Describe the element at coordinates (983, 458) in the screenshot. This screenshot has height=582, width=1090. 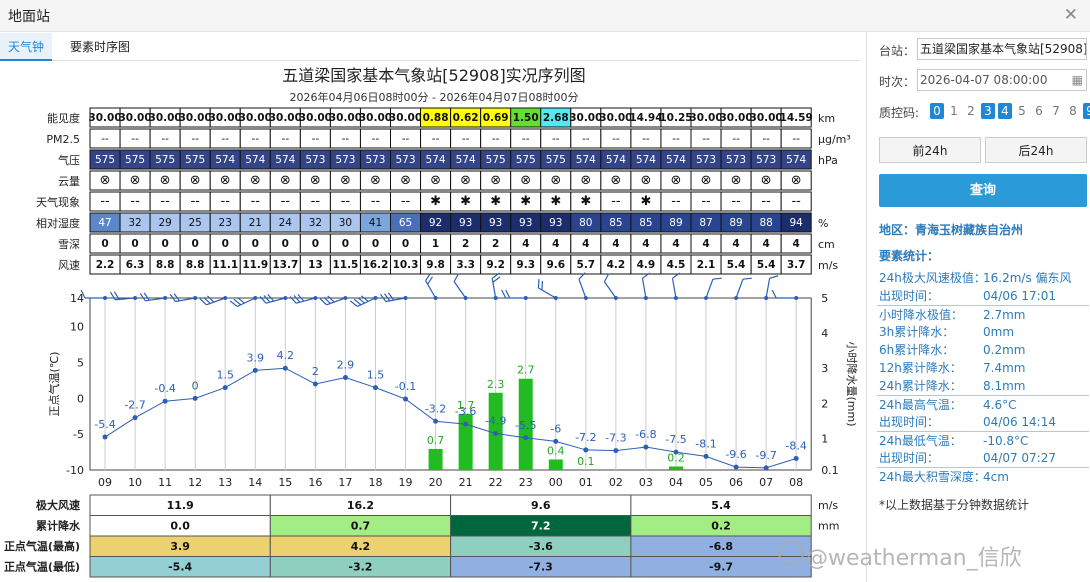
I see `stat-row: 出现时间： 04/07 07:27` at that location.